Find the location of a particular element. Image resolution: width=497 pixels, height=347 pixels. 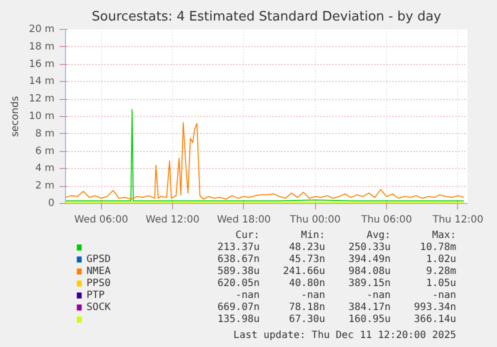

y-tick-label: 10 m is located at coordinates (41, 116).